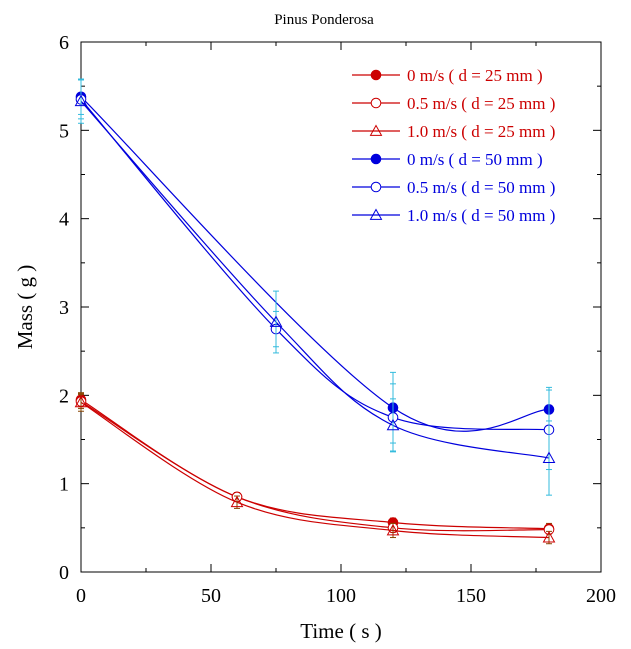 The height and width of the screenshot is (649, 631). What do you see at coordinates (481, 131) in the screenshot?
I see `legend-label: 1.0 m/s ( d = 25 mm )` at bounding box center [481, 131].